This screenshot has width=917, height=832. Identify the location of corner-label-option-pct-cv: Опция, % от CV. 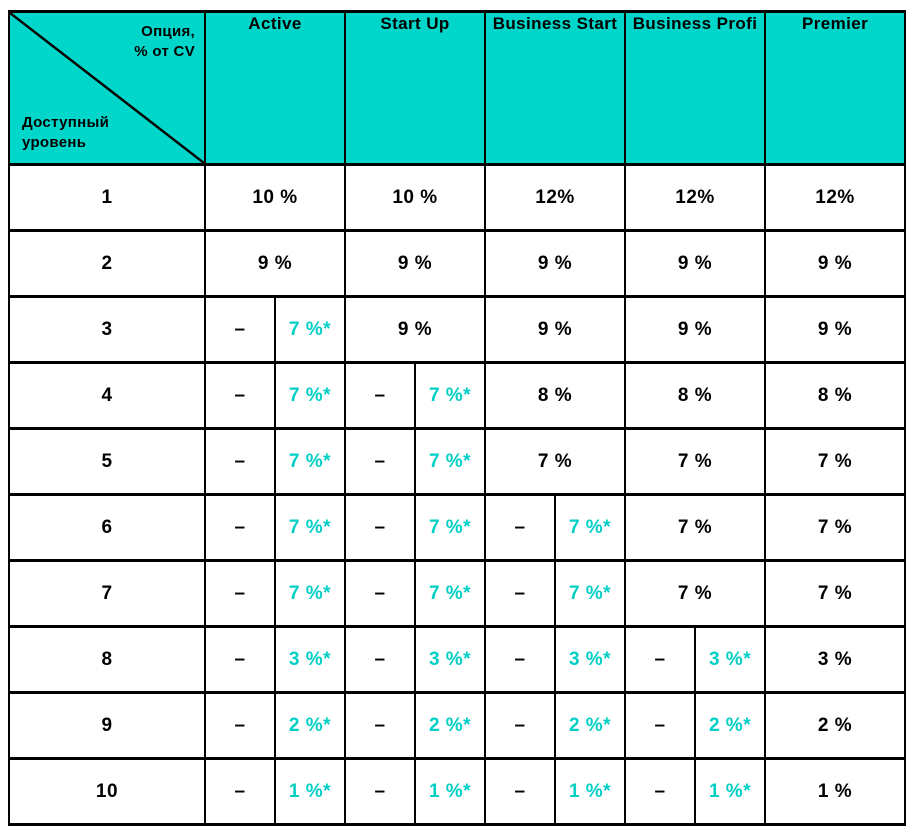
(164, 42).